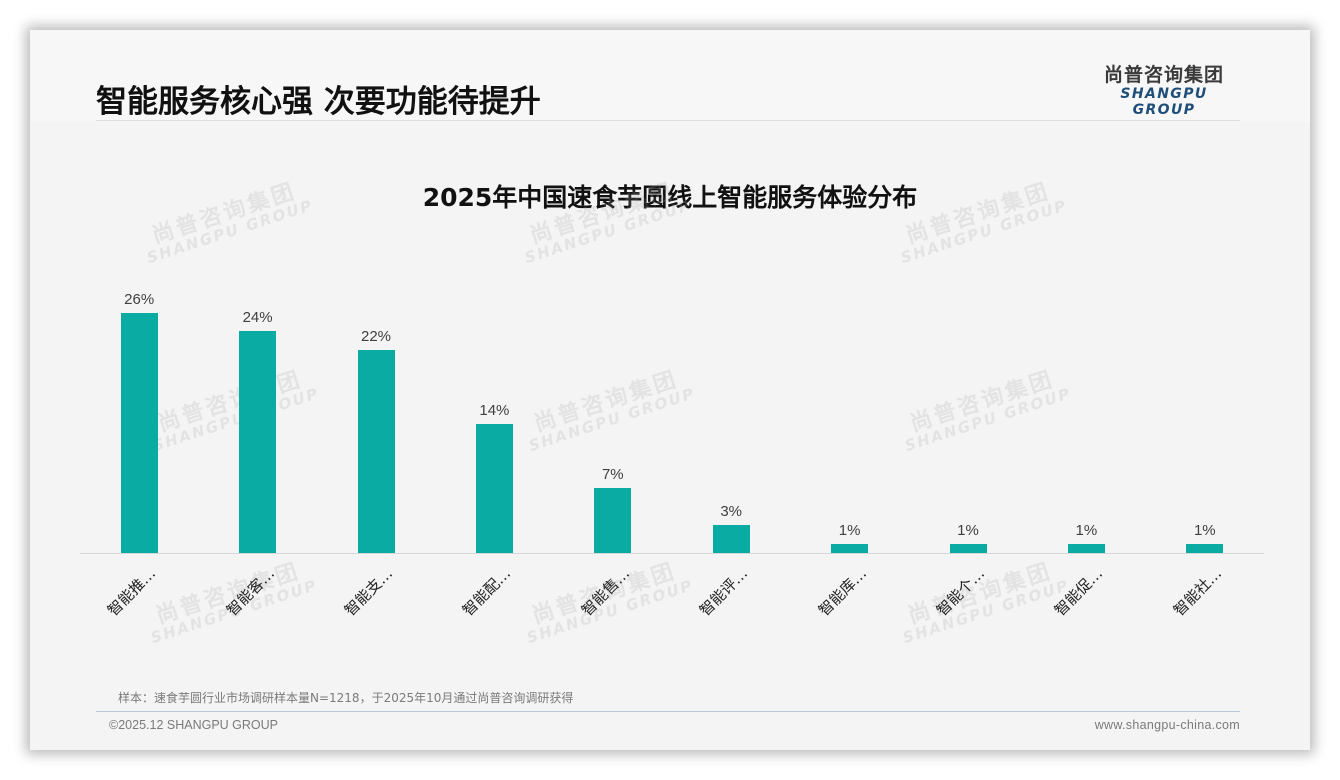 Image resolution: width=1340 pixels, height=780 pixels. I want to click on website-link: www.shangpu-china.com, so click(1167, 725).